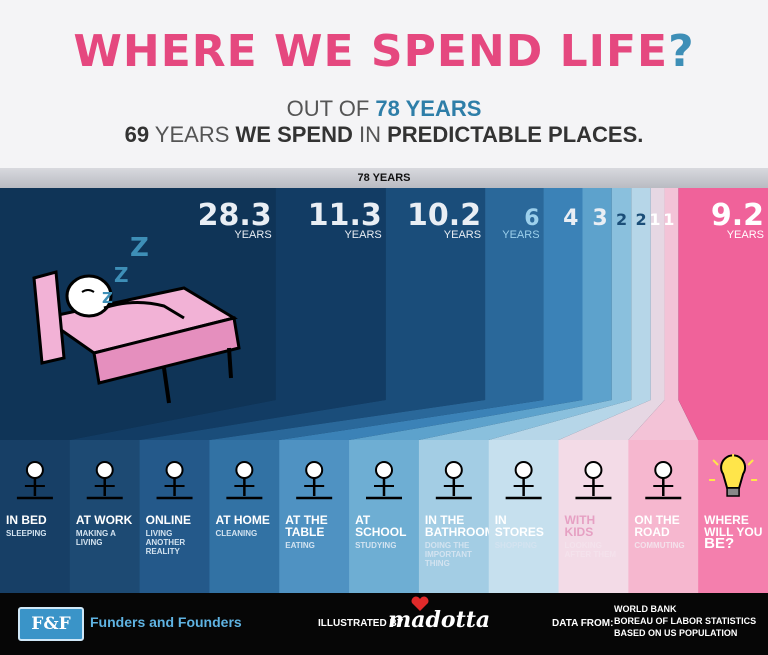  What do you see at coordinates (192, 134) in the screenshot?
I see `subtitle-years: YEARS` at bounding box center [192, 134].